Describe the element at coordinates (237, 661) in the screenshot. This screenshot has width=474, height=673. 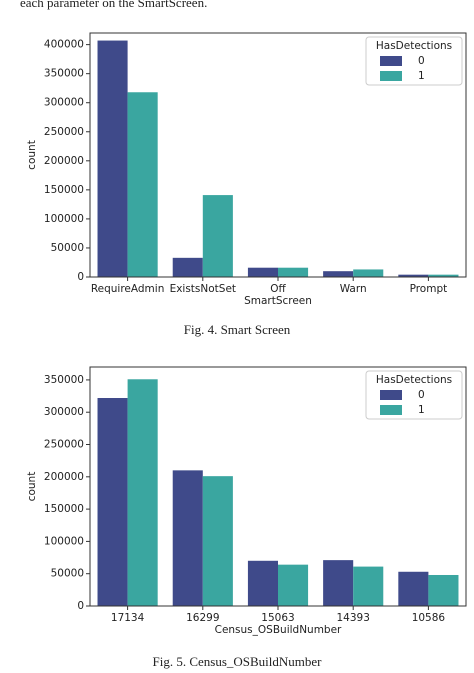
I see `caption: Fig. 5. Census_OSBuildNumber` at that location.